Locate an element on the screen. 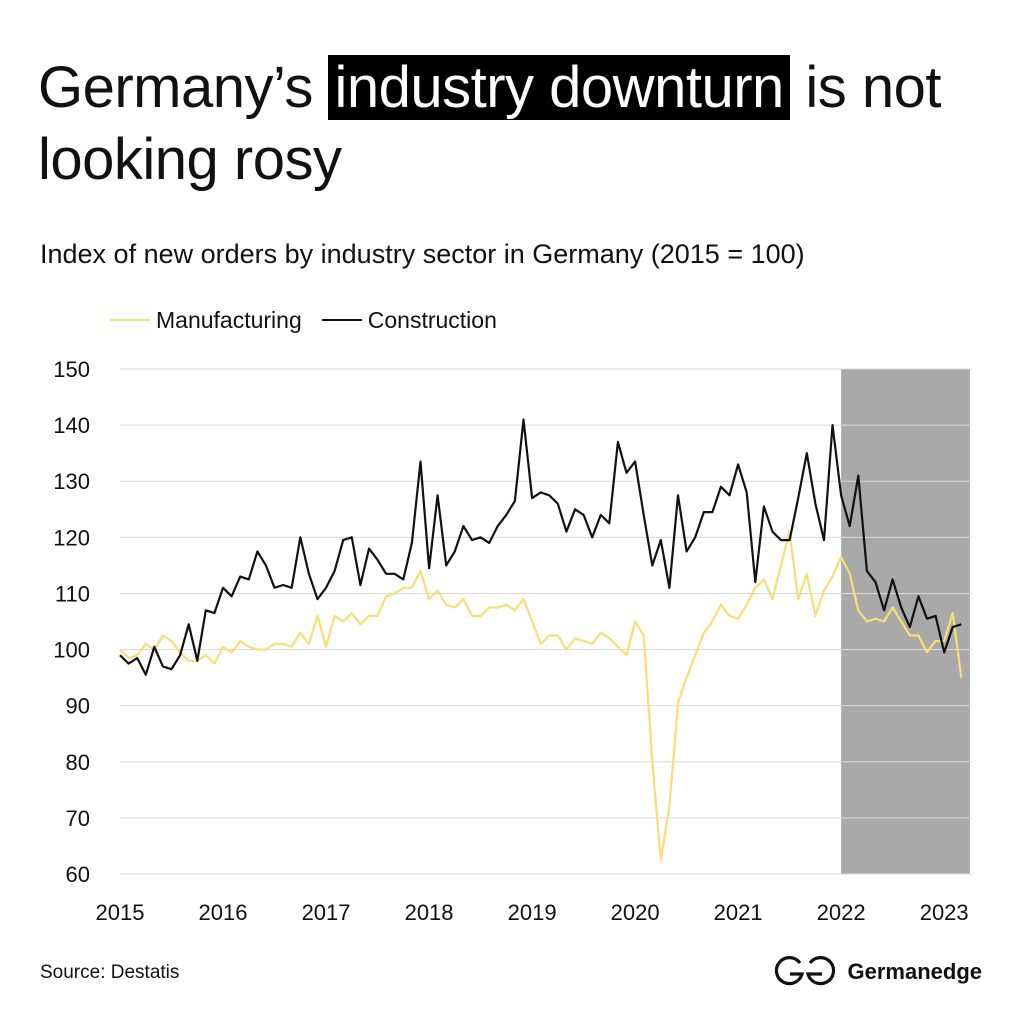  x-tick-label-2018: 2018 is located at coordinates (429, 912).